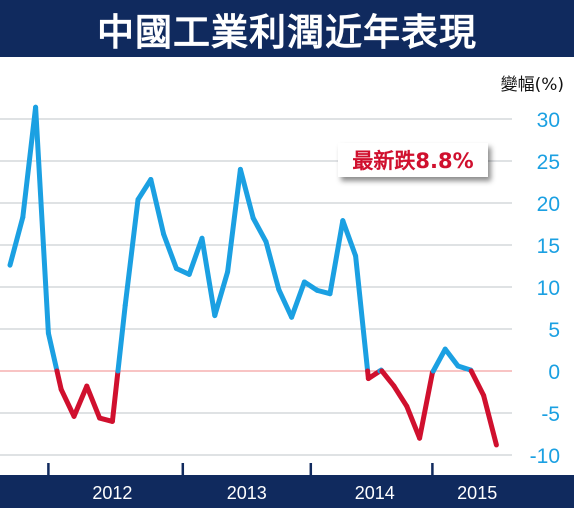 Image resolution: width=574 pixels, height=508 pixels. What do you see at coordinates (287, 491) in the screenshot?
I see `year-axis-bar` at bounding box center [287, 491].